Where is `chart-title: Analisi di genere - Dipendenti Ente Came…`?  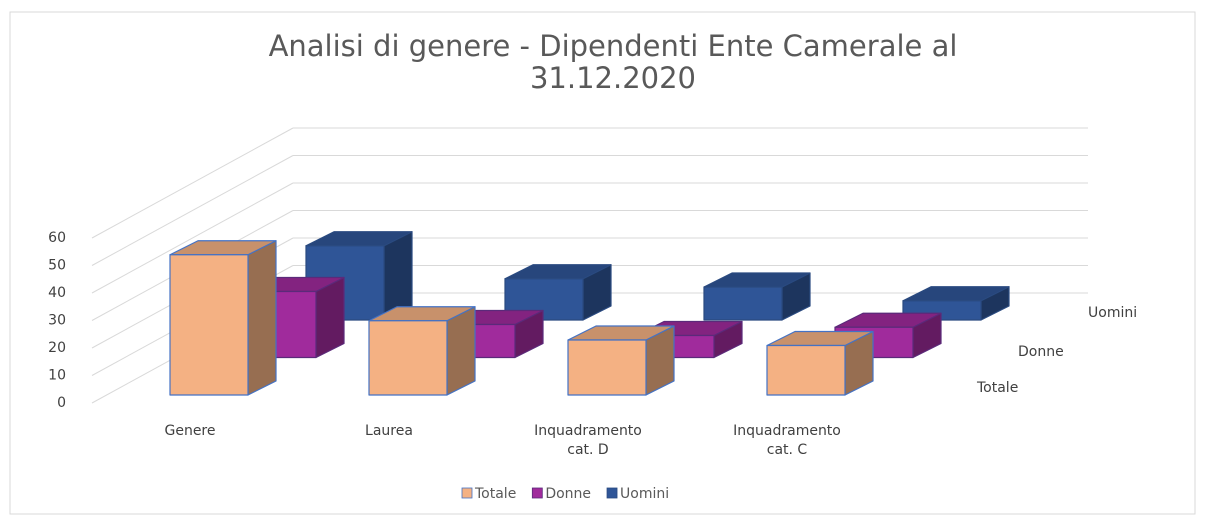 chart-title: Analisi di genere - Dipendenti Ente Came… is located at coordinates (613, 62).